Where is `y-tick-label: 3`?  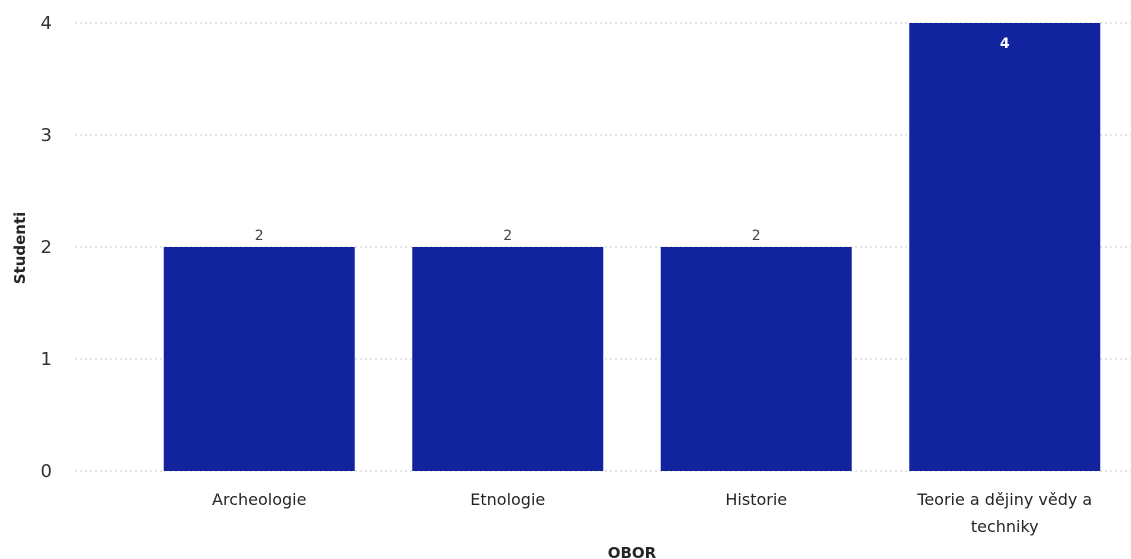 y-tick-label: 3 is located at coordinates (46, 135).